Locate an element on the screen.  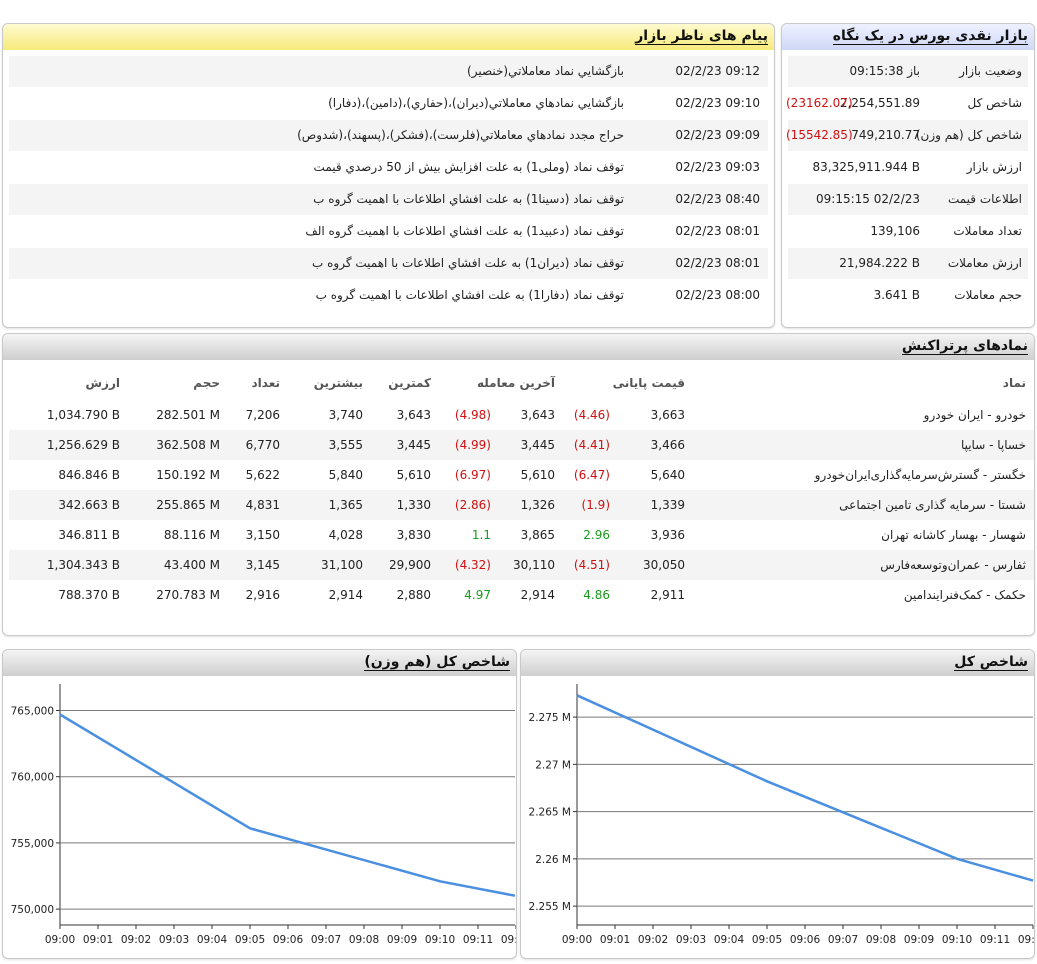
chart-x-tick-label: 09:11 is located at coordinates (478, 940).